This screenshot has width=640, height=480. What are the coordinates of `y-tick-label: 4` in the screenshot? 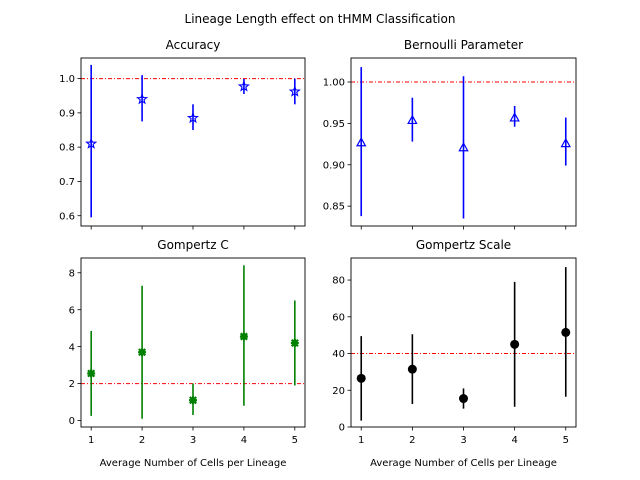 It's located at (72, 347).